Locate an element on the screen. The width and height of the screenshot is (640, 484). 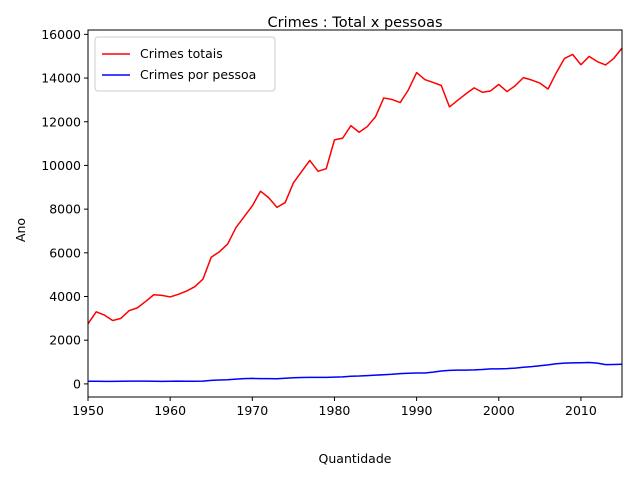
y-tick-label: 0 is located at coordinates (77, 383).